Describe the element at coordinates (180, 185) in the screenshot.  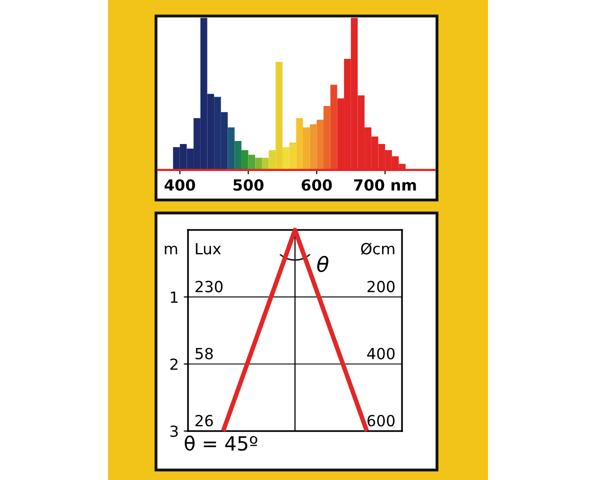
I see `x-tick-label: 400` at that location.